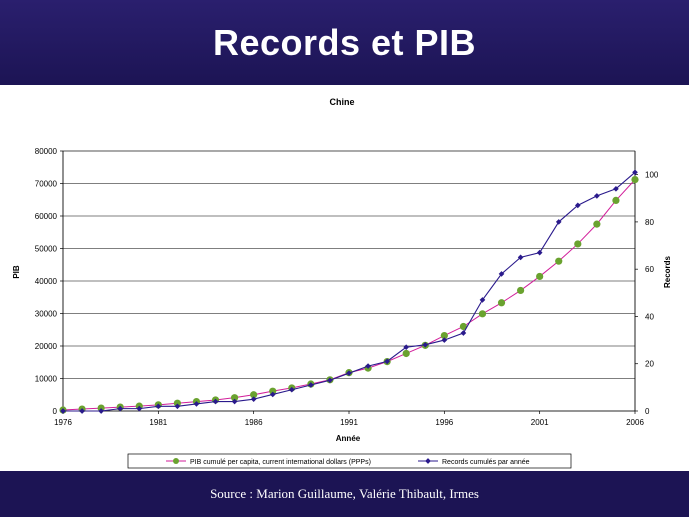 The image size is (689, 517). What do you see at coordinates (254, 422) in the screenshot?
I see `x-tick-label: 1986` at bounding box center [254, 422].